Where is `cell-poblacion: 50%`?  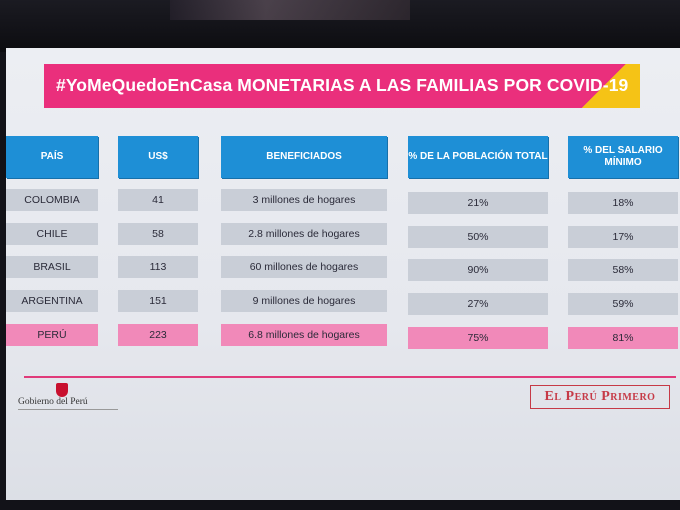
cell-poblacion: 50% is located at coordinates (478, 237).